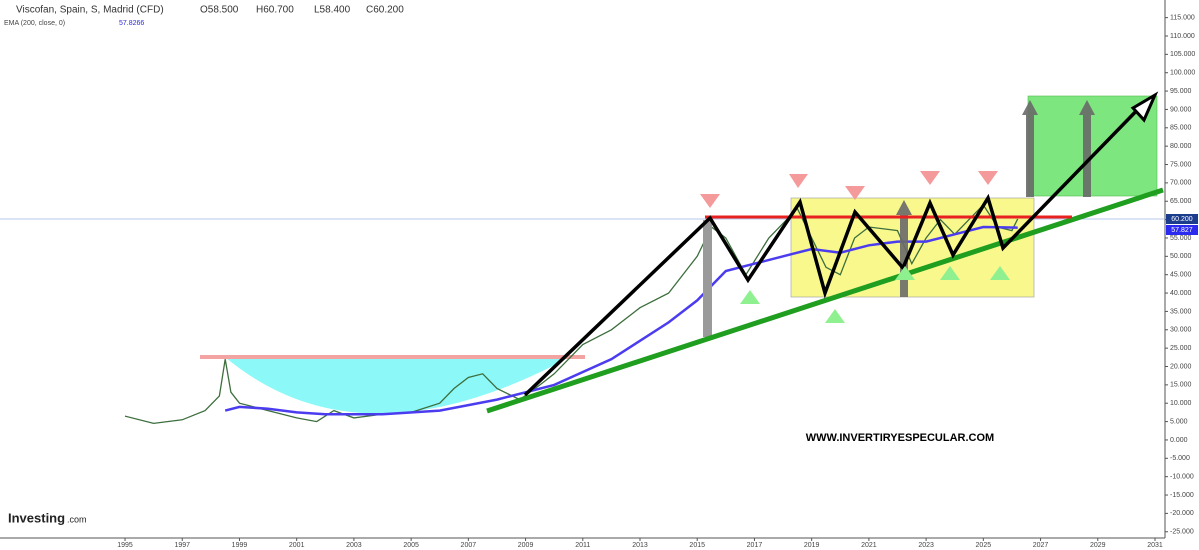 This screenshot has width=1199, height=550. I want to click on x-tick-label: 2013, so click(640, 545).